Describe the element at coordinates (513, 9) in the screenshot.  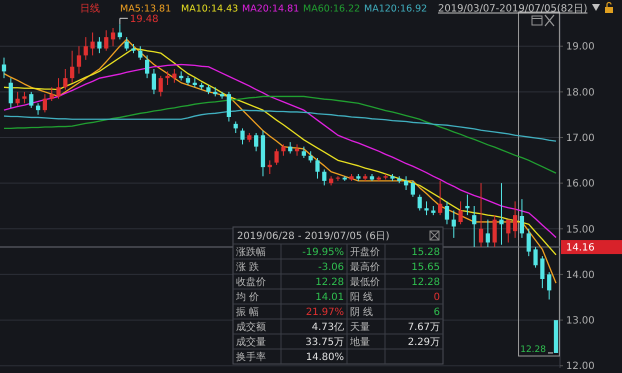
I see `annotation: 2019/03/07-2019/07/05(82日)` at that location.